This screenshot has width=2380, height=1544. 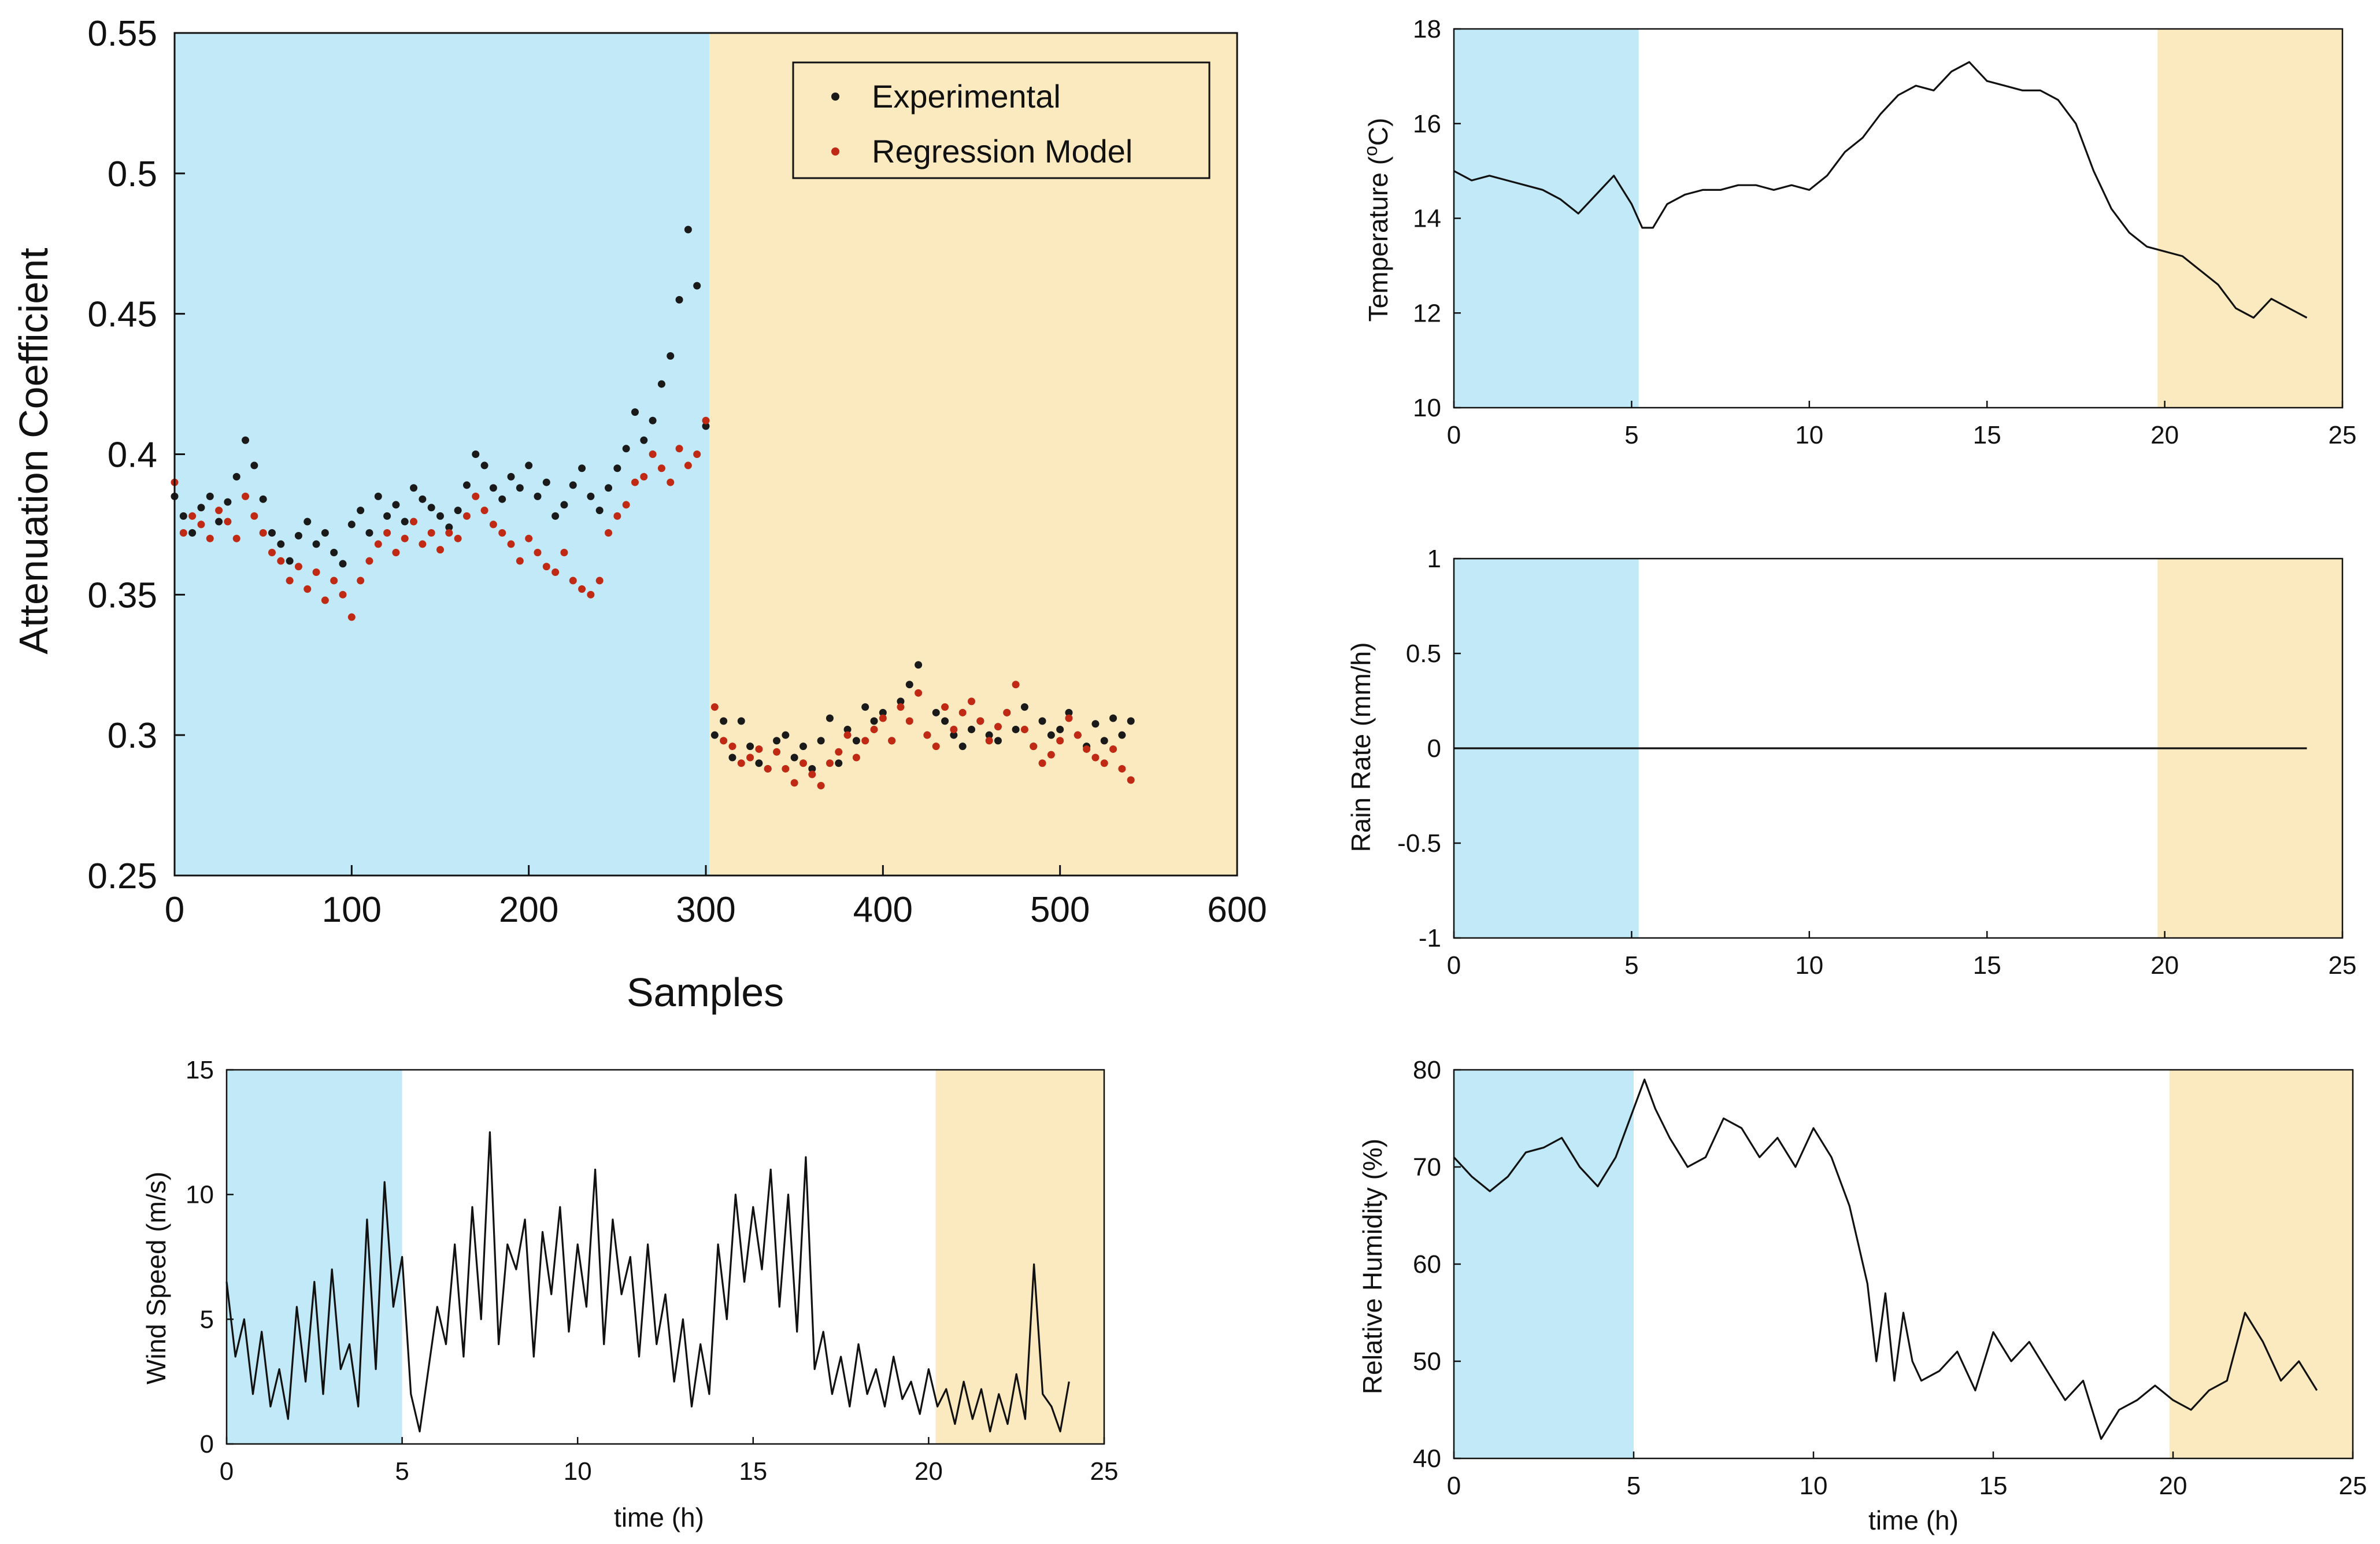 I want to click on temperature-marks, so click(x=1880, y=190).